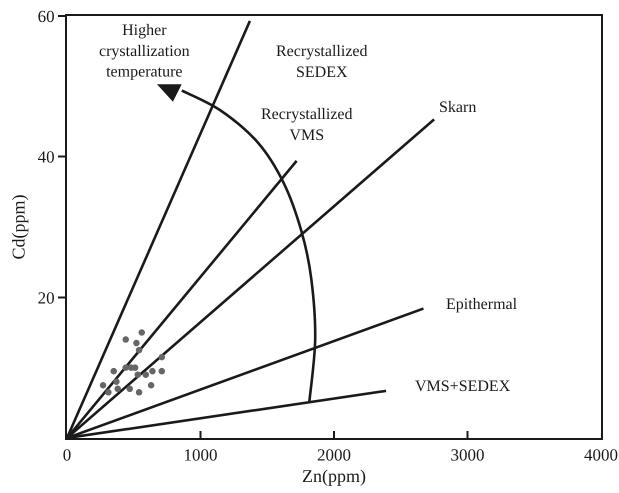 The image size is (619, 493). What do you see at coordinates (46, 157) in the screenshot?
I see `y-tick-label: 40` at bounding box center [46, 157].